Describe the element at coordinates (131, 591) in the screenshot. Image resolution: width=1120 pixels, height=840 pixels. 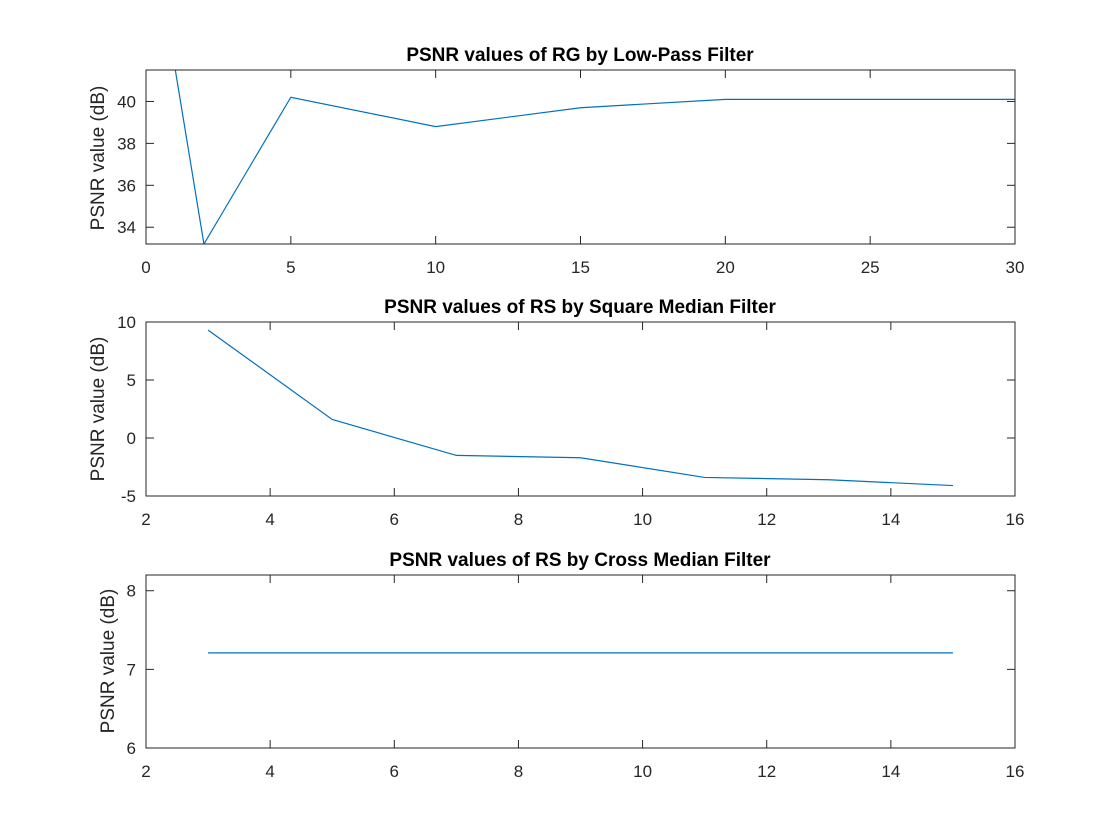
I see `y-tick-label: 8` at that location.